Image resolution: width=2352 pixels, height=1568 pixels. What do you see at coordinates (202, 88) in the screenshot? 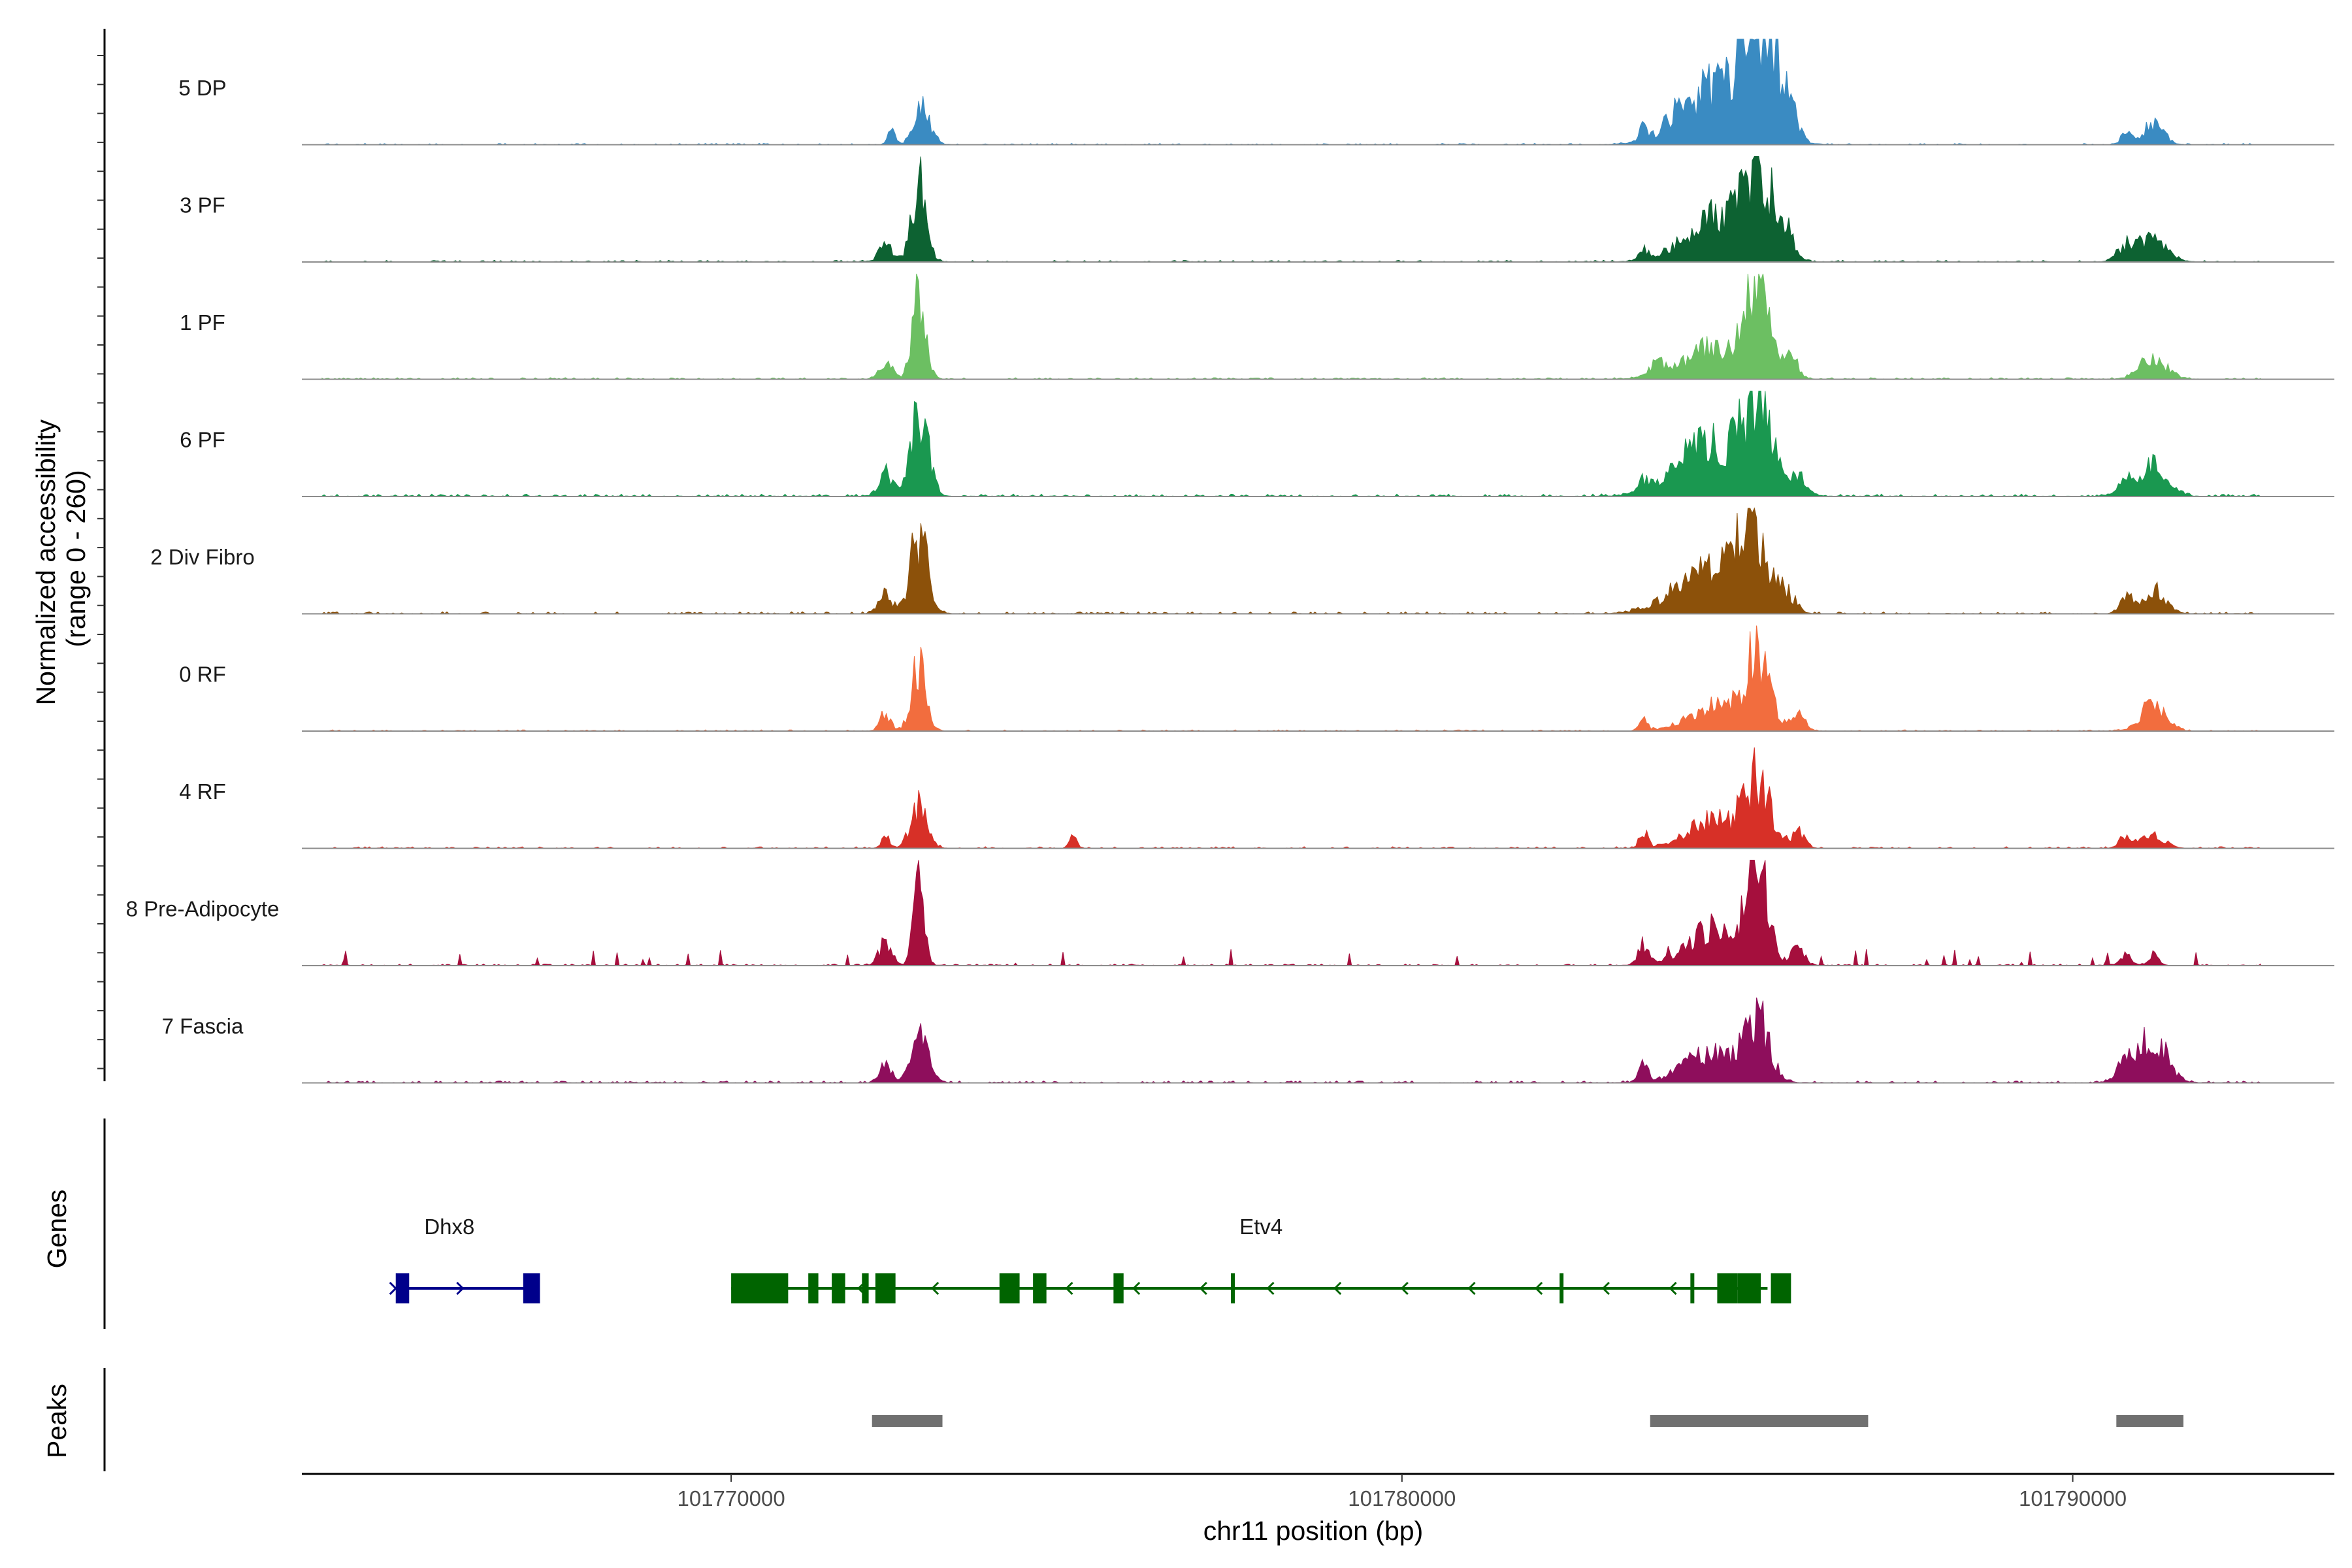
I see `track-label: 5 DP` at bounding box center [202, 88].